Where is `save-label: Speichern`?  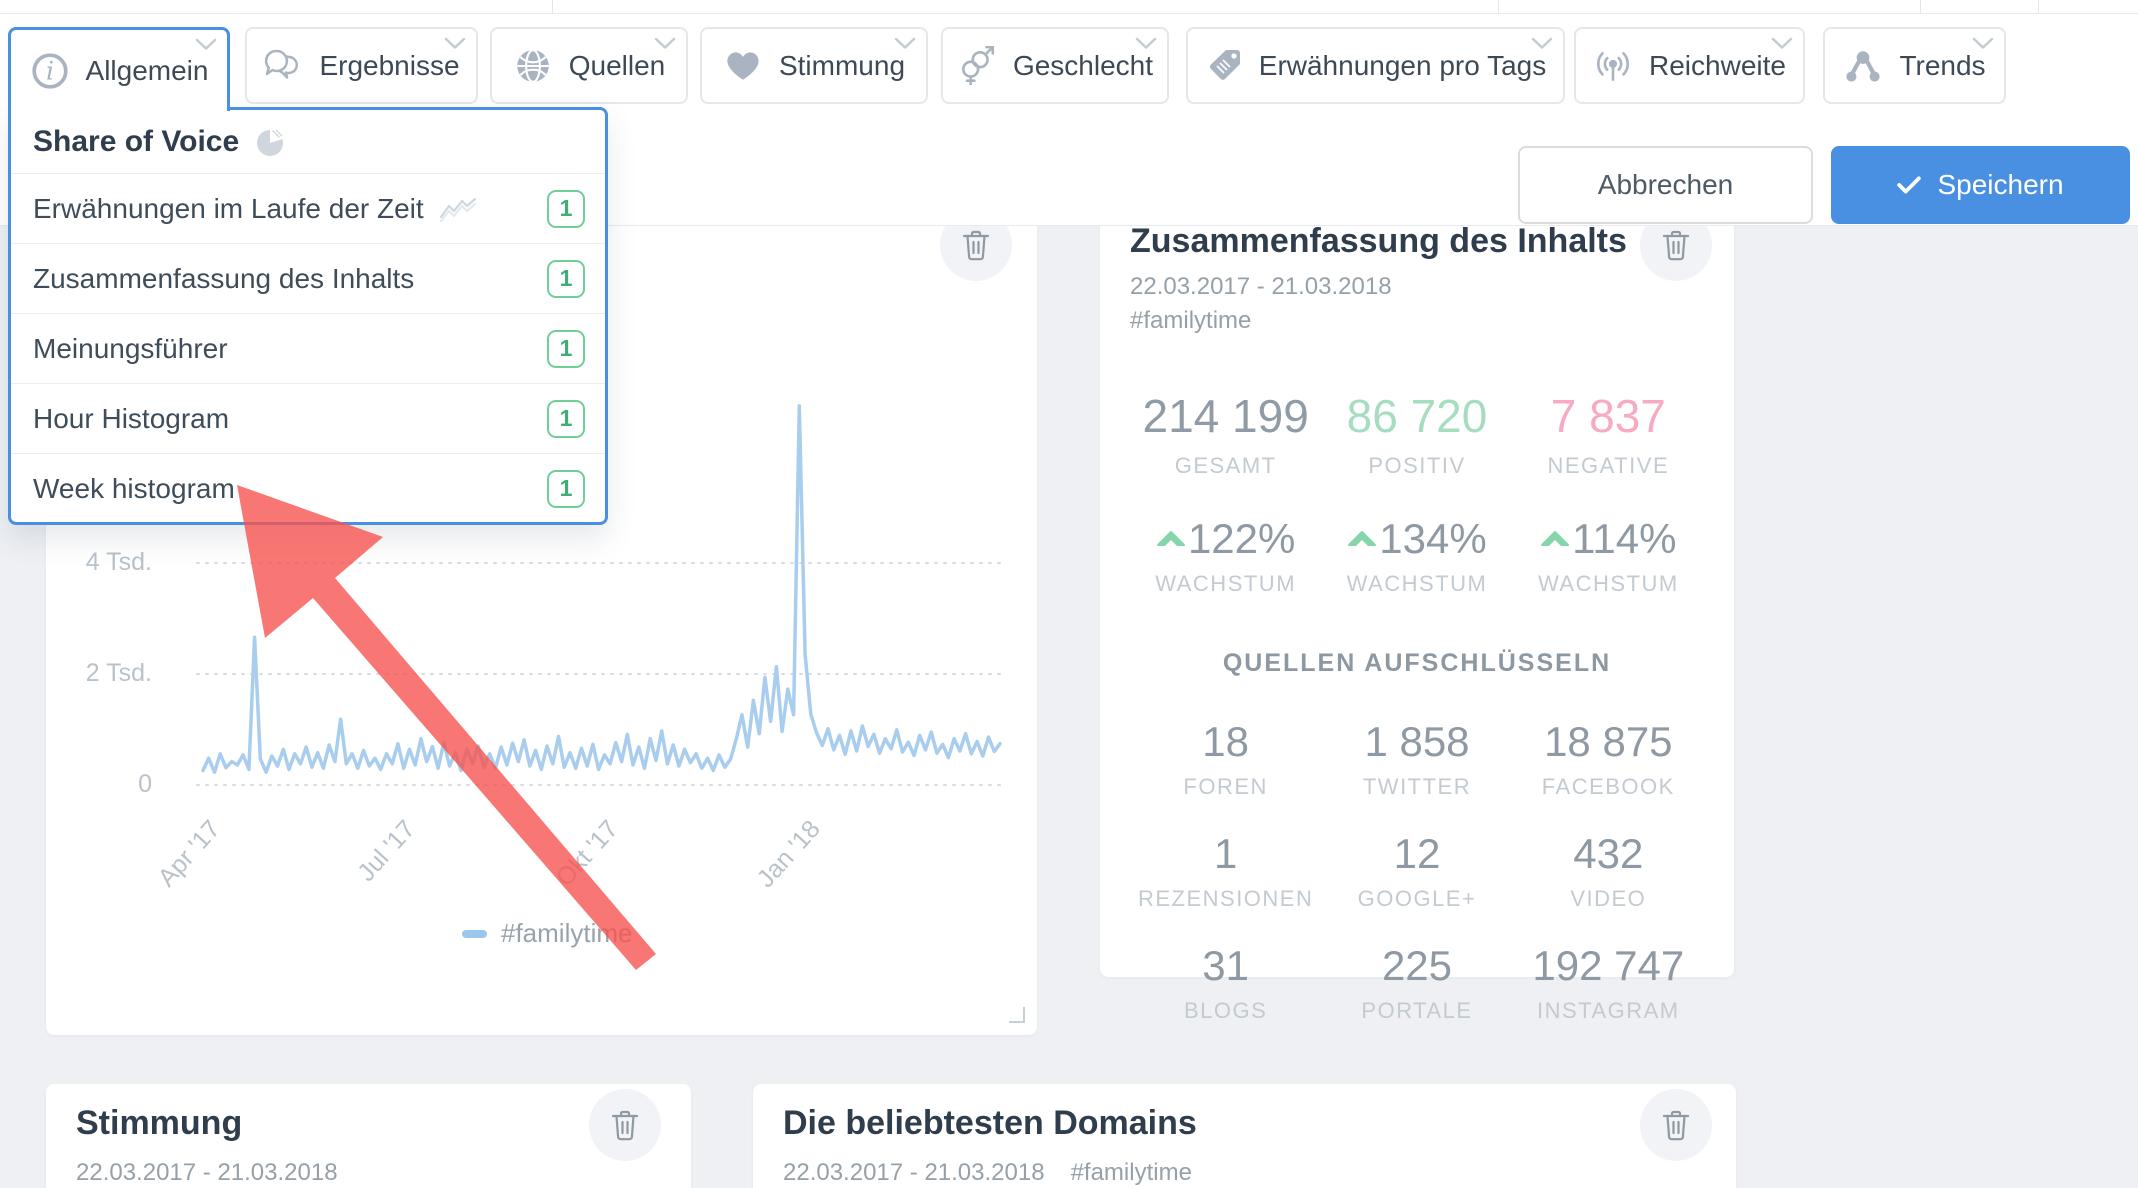 save-label: Speichern is located at coordinates (2000, 184).